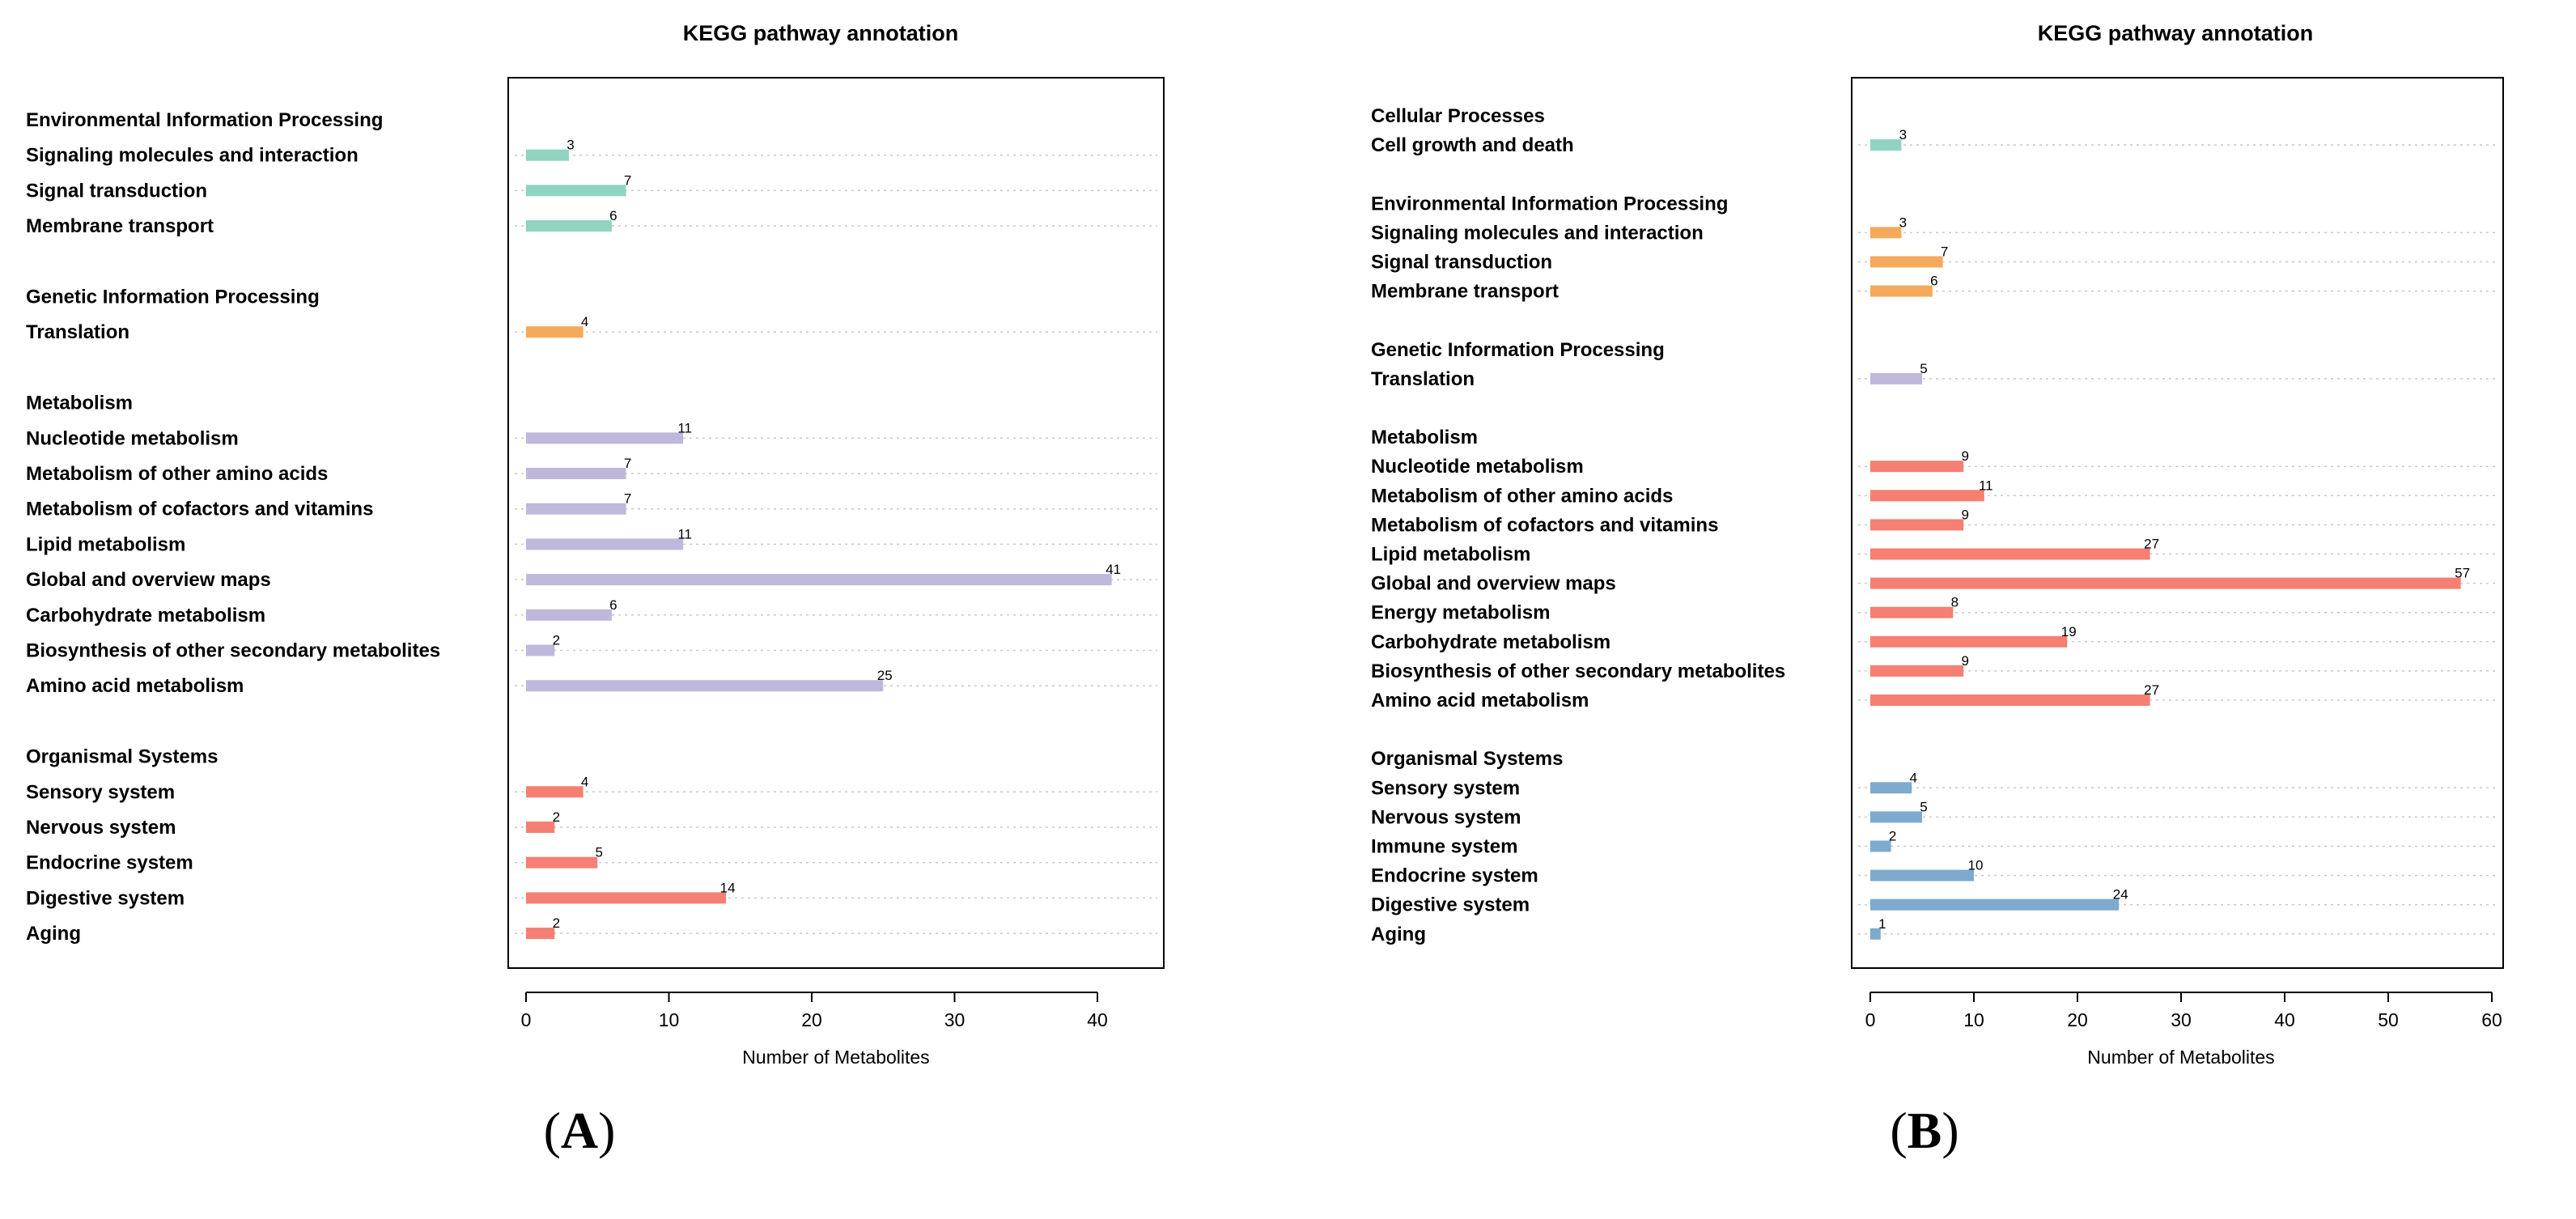  What do you see at coordinates (2069, 631) in the screenshot?
I see `panel-b-carbohydrate-metabolism-value-label: 19` at bounding box center [2069, 631].